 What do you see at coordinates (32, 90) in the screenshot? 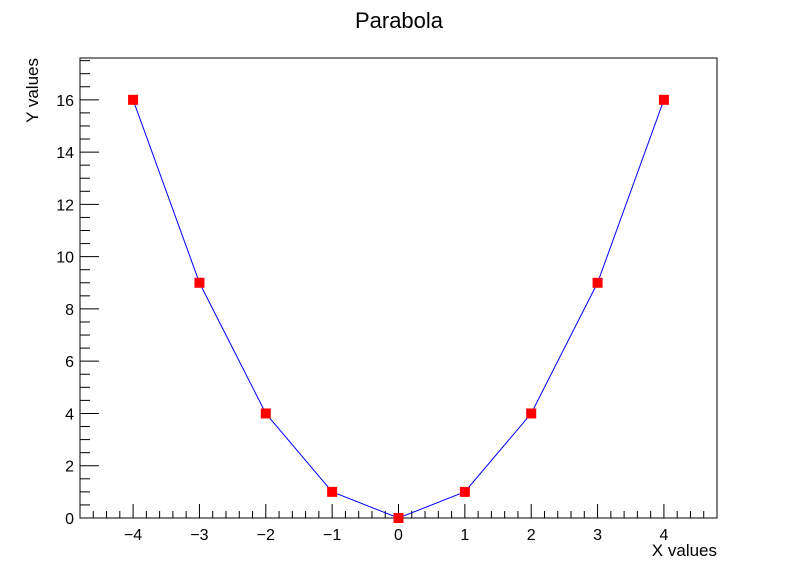
I see `y-axis-label: Y values` at bounding box center [32, 90].